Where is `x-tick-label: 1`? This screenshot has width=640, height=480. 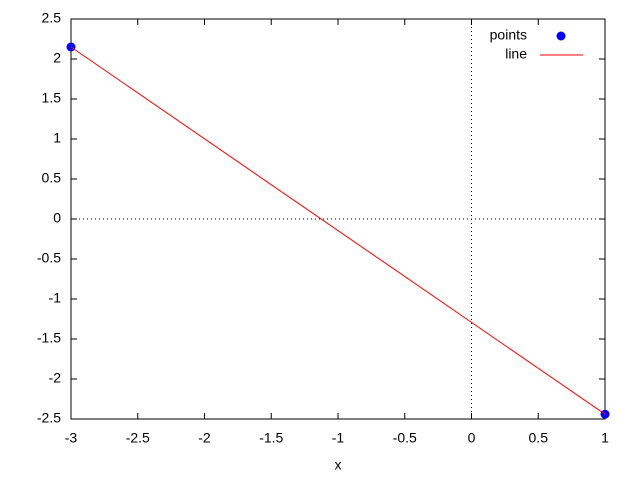 x-tick-label: 1 is located at coordinates (605, 438).